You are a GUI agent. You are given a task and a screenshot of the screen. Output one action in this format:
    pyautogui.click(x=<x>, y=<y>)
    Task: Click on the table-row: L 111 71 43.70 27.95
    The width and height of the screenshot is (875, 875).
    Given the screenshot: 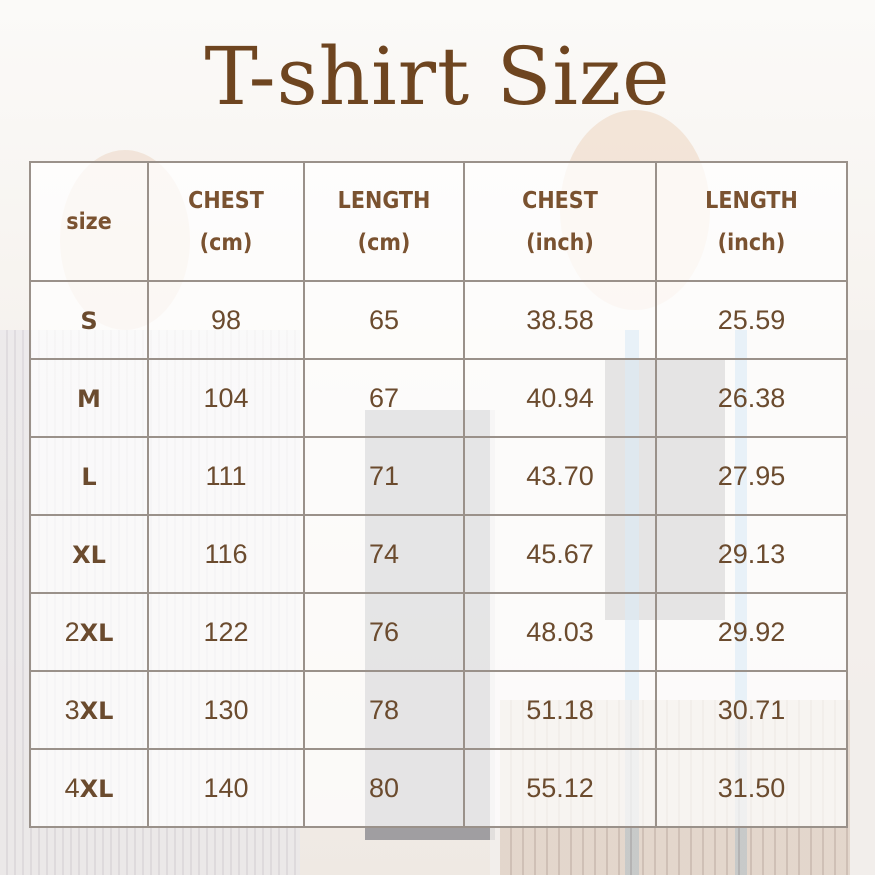 What is the action you would take?
    pyautogui.click(x=438, y=476)
    